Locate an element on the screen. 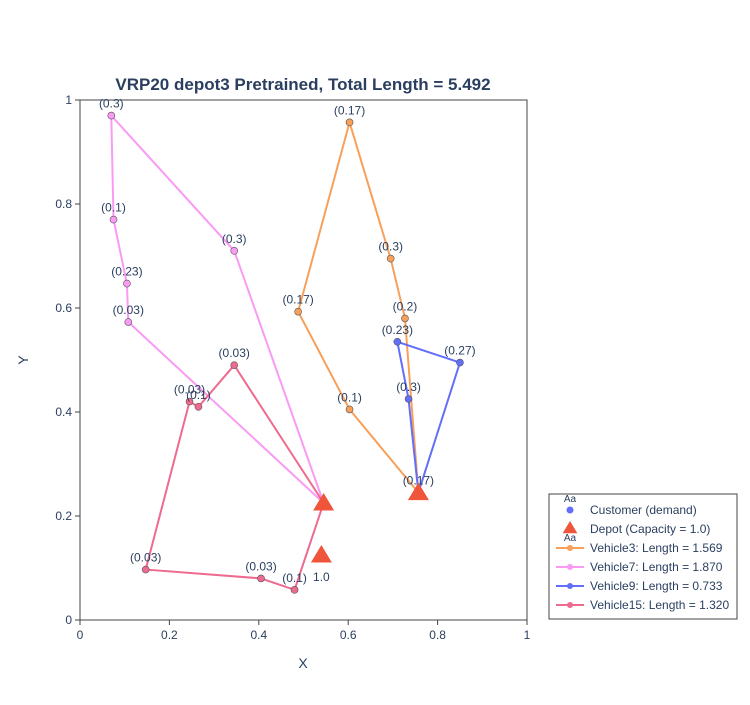 This screenshot has width=750, height=705. legend-item: Vehicle15: Length = 1.320 is located at coordinates (642, 605).